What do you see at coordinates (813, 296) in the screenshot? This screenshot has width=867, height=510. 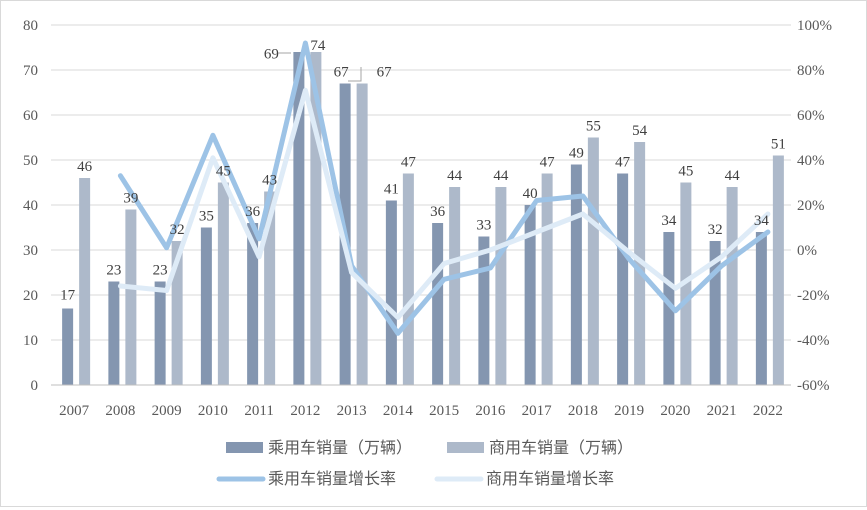 I see `y-right-tick-label: -20%` at bounding box center [813, 296].